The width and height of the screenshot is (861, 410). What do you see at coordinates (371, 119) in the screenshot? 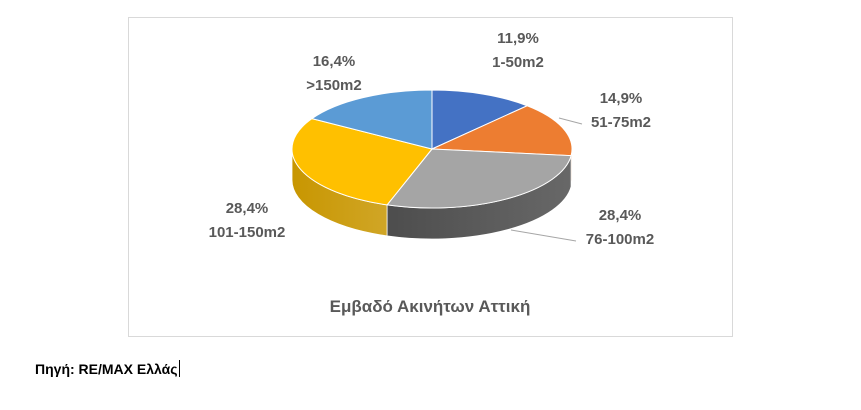
I see `pie-slice->150m2` at bounding box center [371, 119].